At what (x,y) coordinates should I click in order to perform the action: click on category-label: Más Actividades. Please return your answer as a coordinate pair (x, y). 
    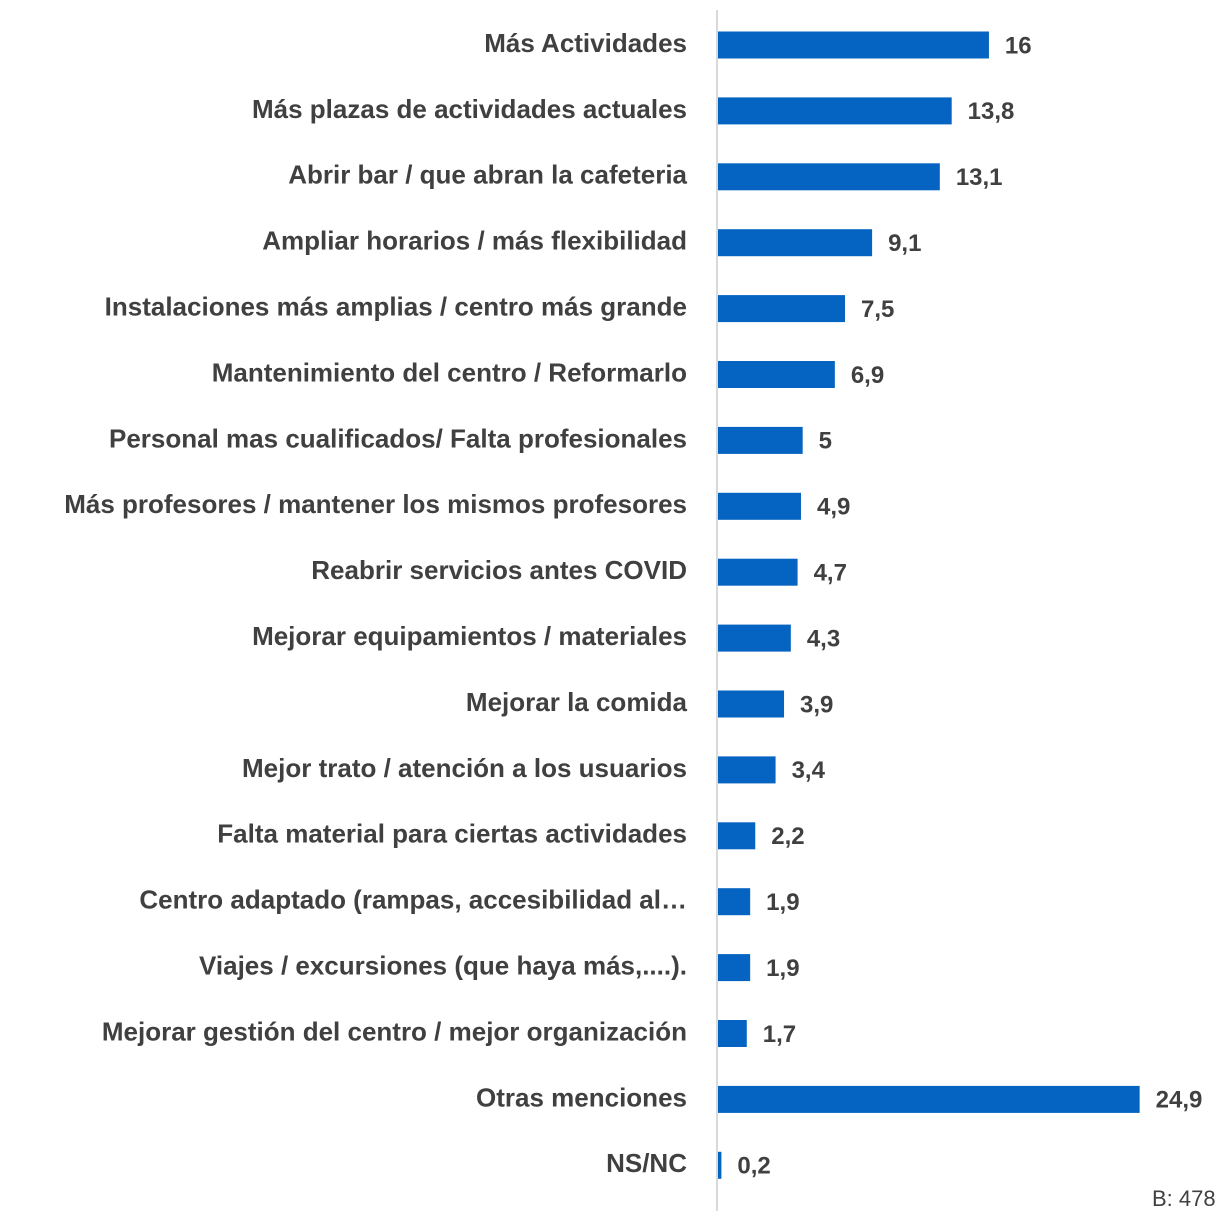
    Looking at the image, I should click on (585, 43).